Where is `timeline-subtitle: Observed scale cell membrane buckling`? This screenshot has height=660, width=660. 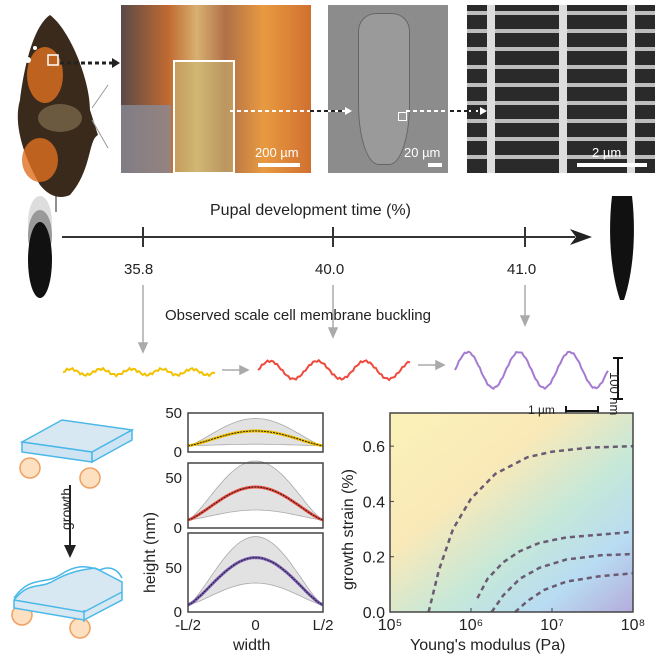 timeline-subtitle: Observed scale cell membrane buckling is located at coordinates (298, 315).